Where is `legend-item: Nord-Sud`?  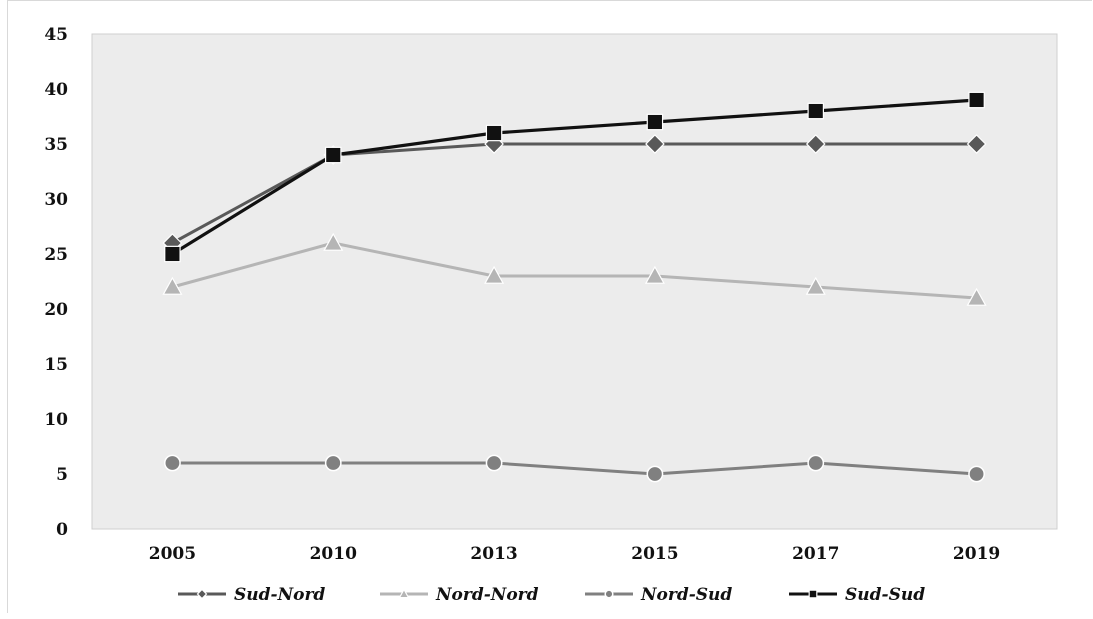
legend-item: Nord-Sud is located at coordinates (658, 595).